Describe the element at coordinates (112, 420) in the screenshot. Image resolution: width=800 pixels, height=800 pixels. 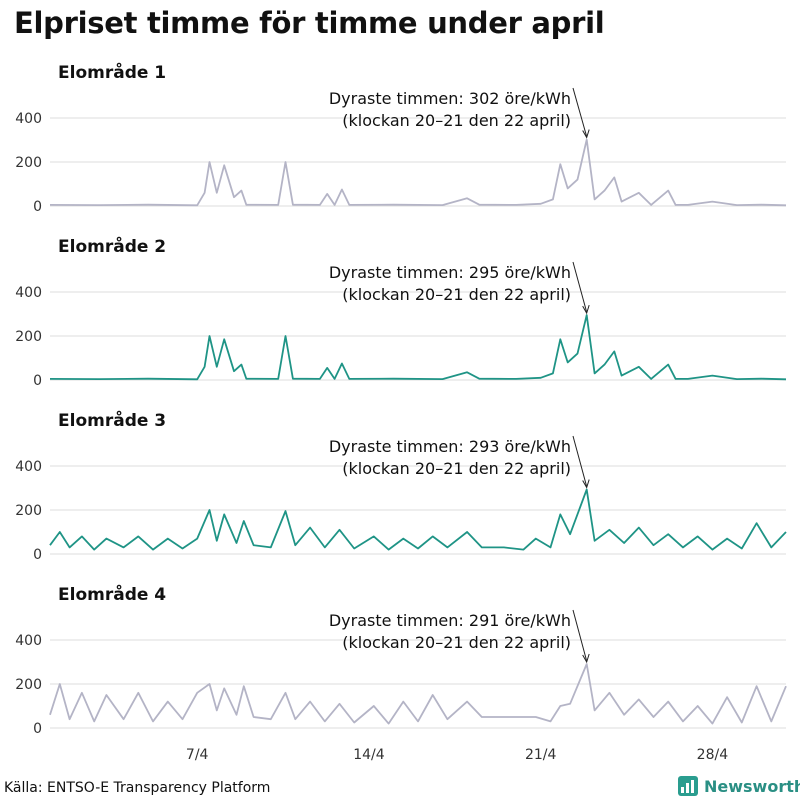
I see `panel-title: Elområde 3` at that location.